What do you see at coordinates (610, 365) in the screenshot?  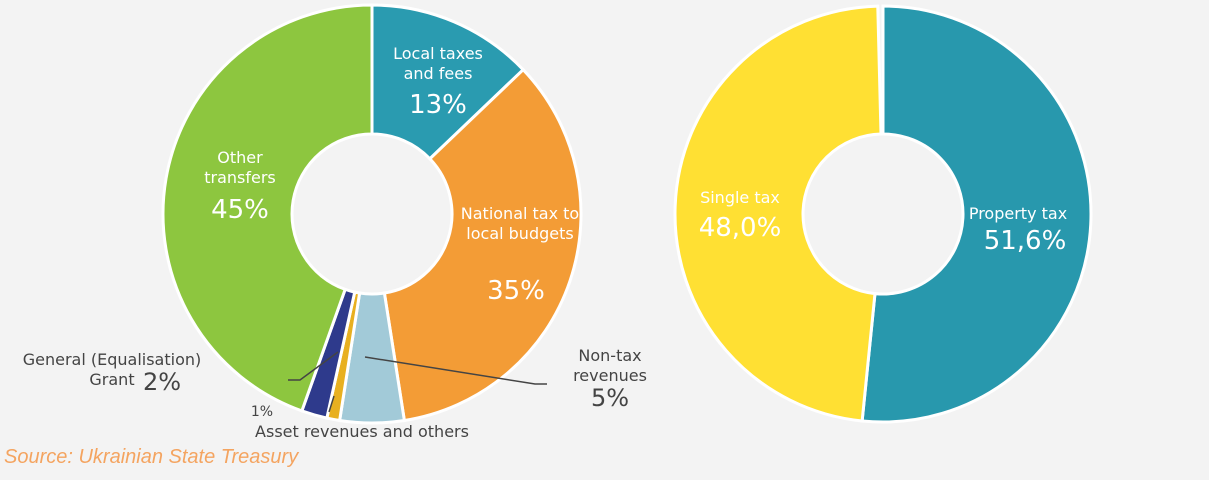 I see `slice-name: Non-tax revenues` at bounding box center [610, 365].